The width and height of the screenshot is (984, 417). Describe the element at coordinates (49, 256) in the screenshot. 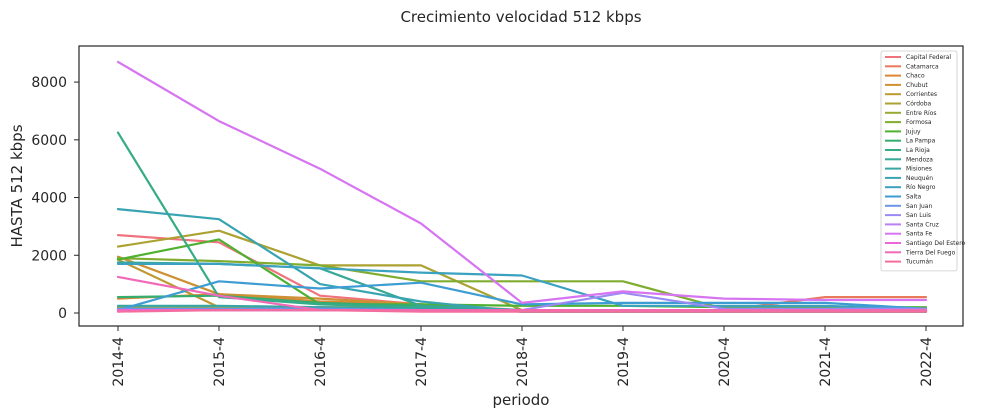

I see `y-tick-label-1: 2000` at that location.